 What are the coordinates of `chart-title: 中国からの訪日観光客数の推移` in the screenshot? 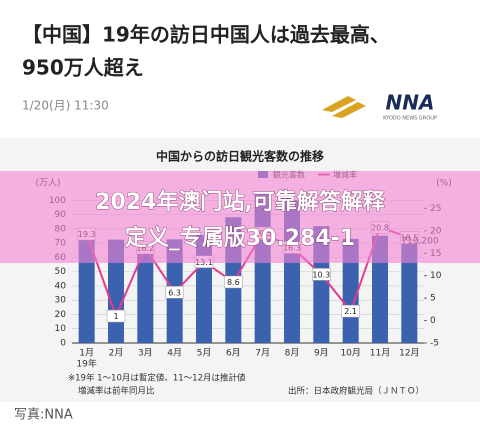 It's located at (240, 156).